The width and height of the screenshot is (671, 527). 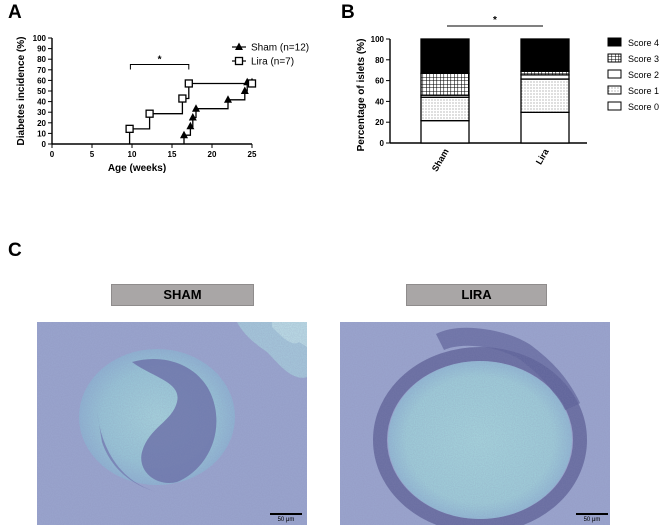 What do you see at coordinates (132, 154) in the screenshot?
I see `x-tick-label: 10` at bounding box center [132, 154].